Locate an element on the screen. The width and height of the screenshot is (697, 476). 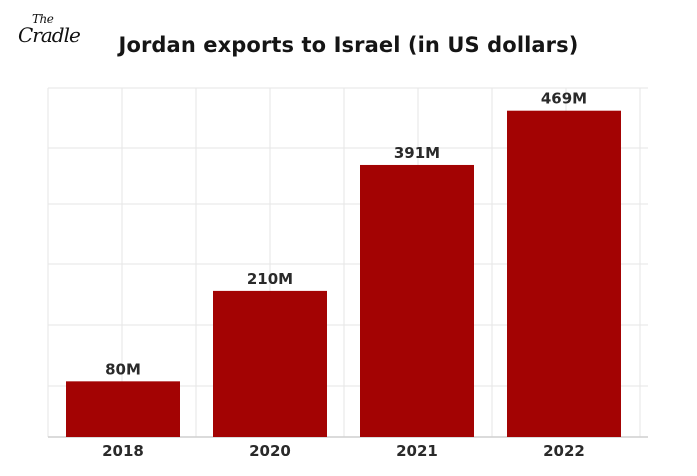
logo-the-text: The is located at coordinates (43, 19).